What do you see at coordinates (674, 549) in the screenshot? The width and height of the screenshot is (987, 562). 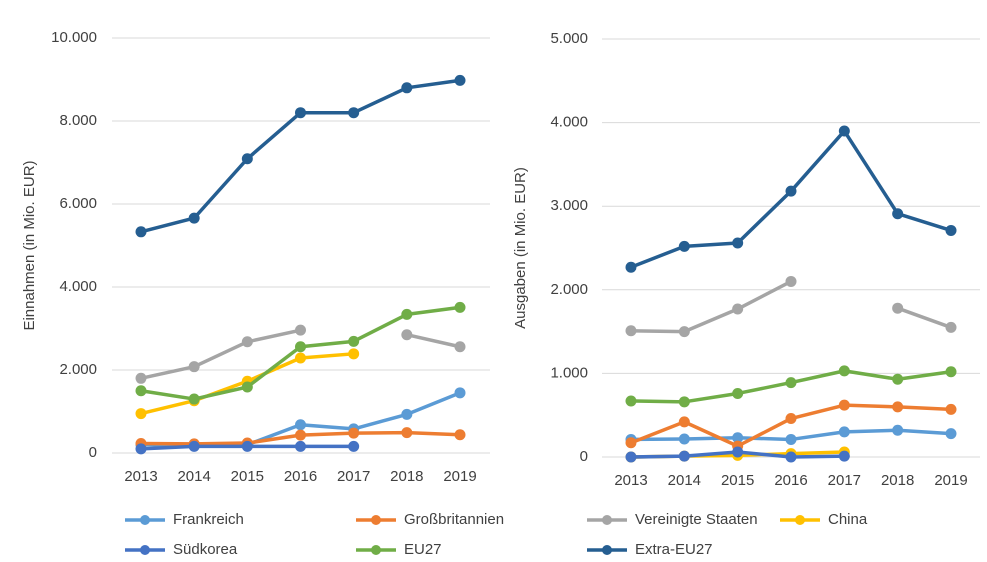 I see `legend-label: Extra-EU27` at bounding box center [674, 549].